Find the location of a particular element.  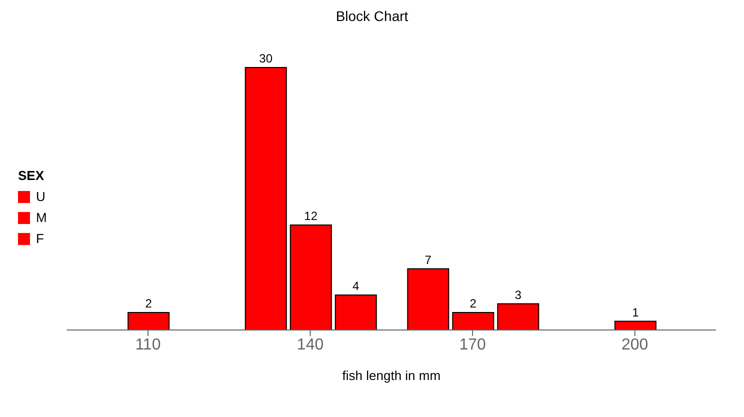

legend-label: F is located at coordinates (40, 238).